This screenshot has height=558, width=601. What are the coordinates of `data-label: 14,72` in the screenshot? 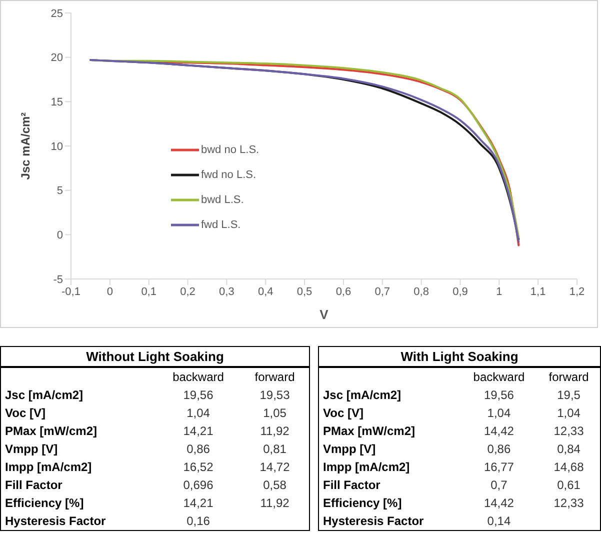 It's located at (274, 467).